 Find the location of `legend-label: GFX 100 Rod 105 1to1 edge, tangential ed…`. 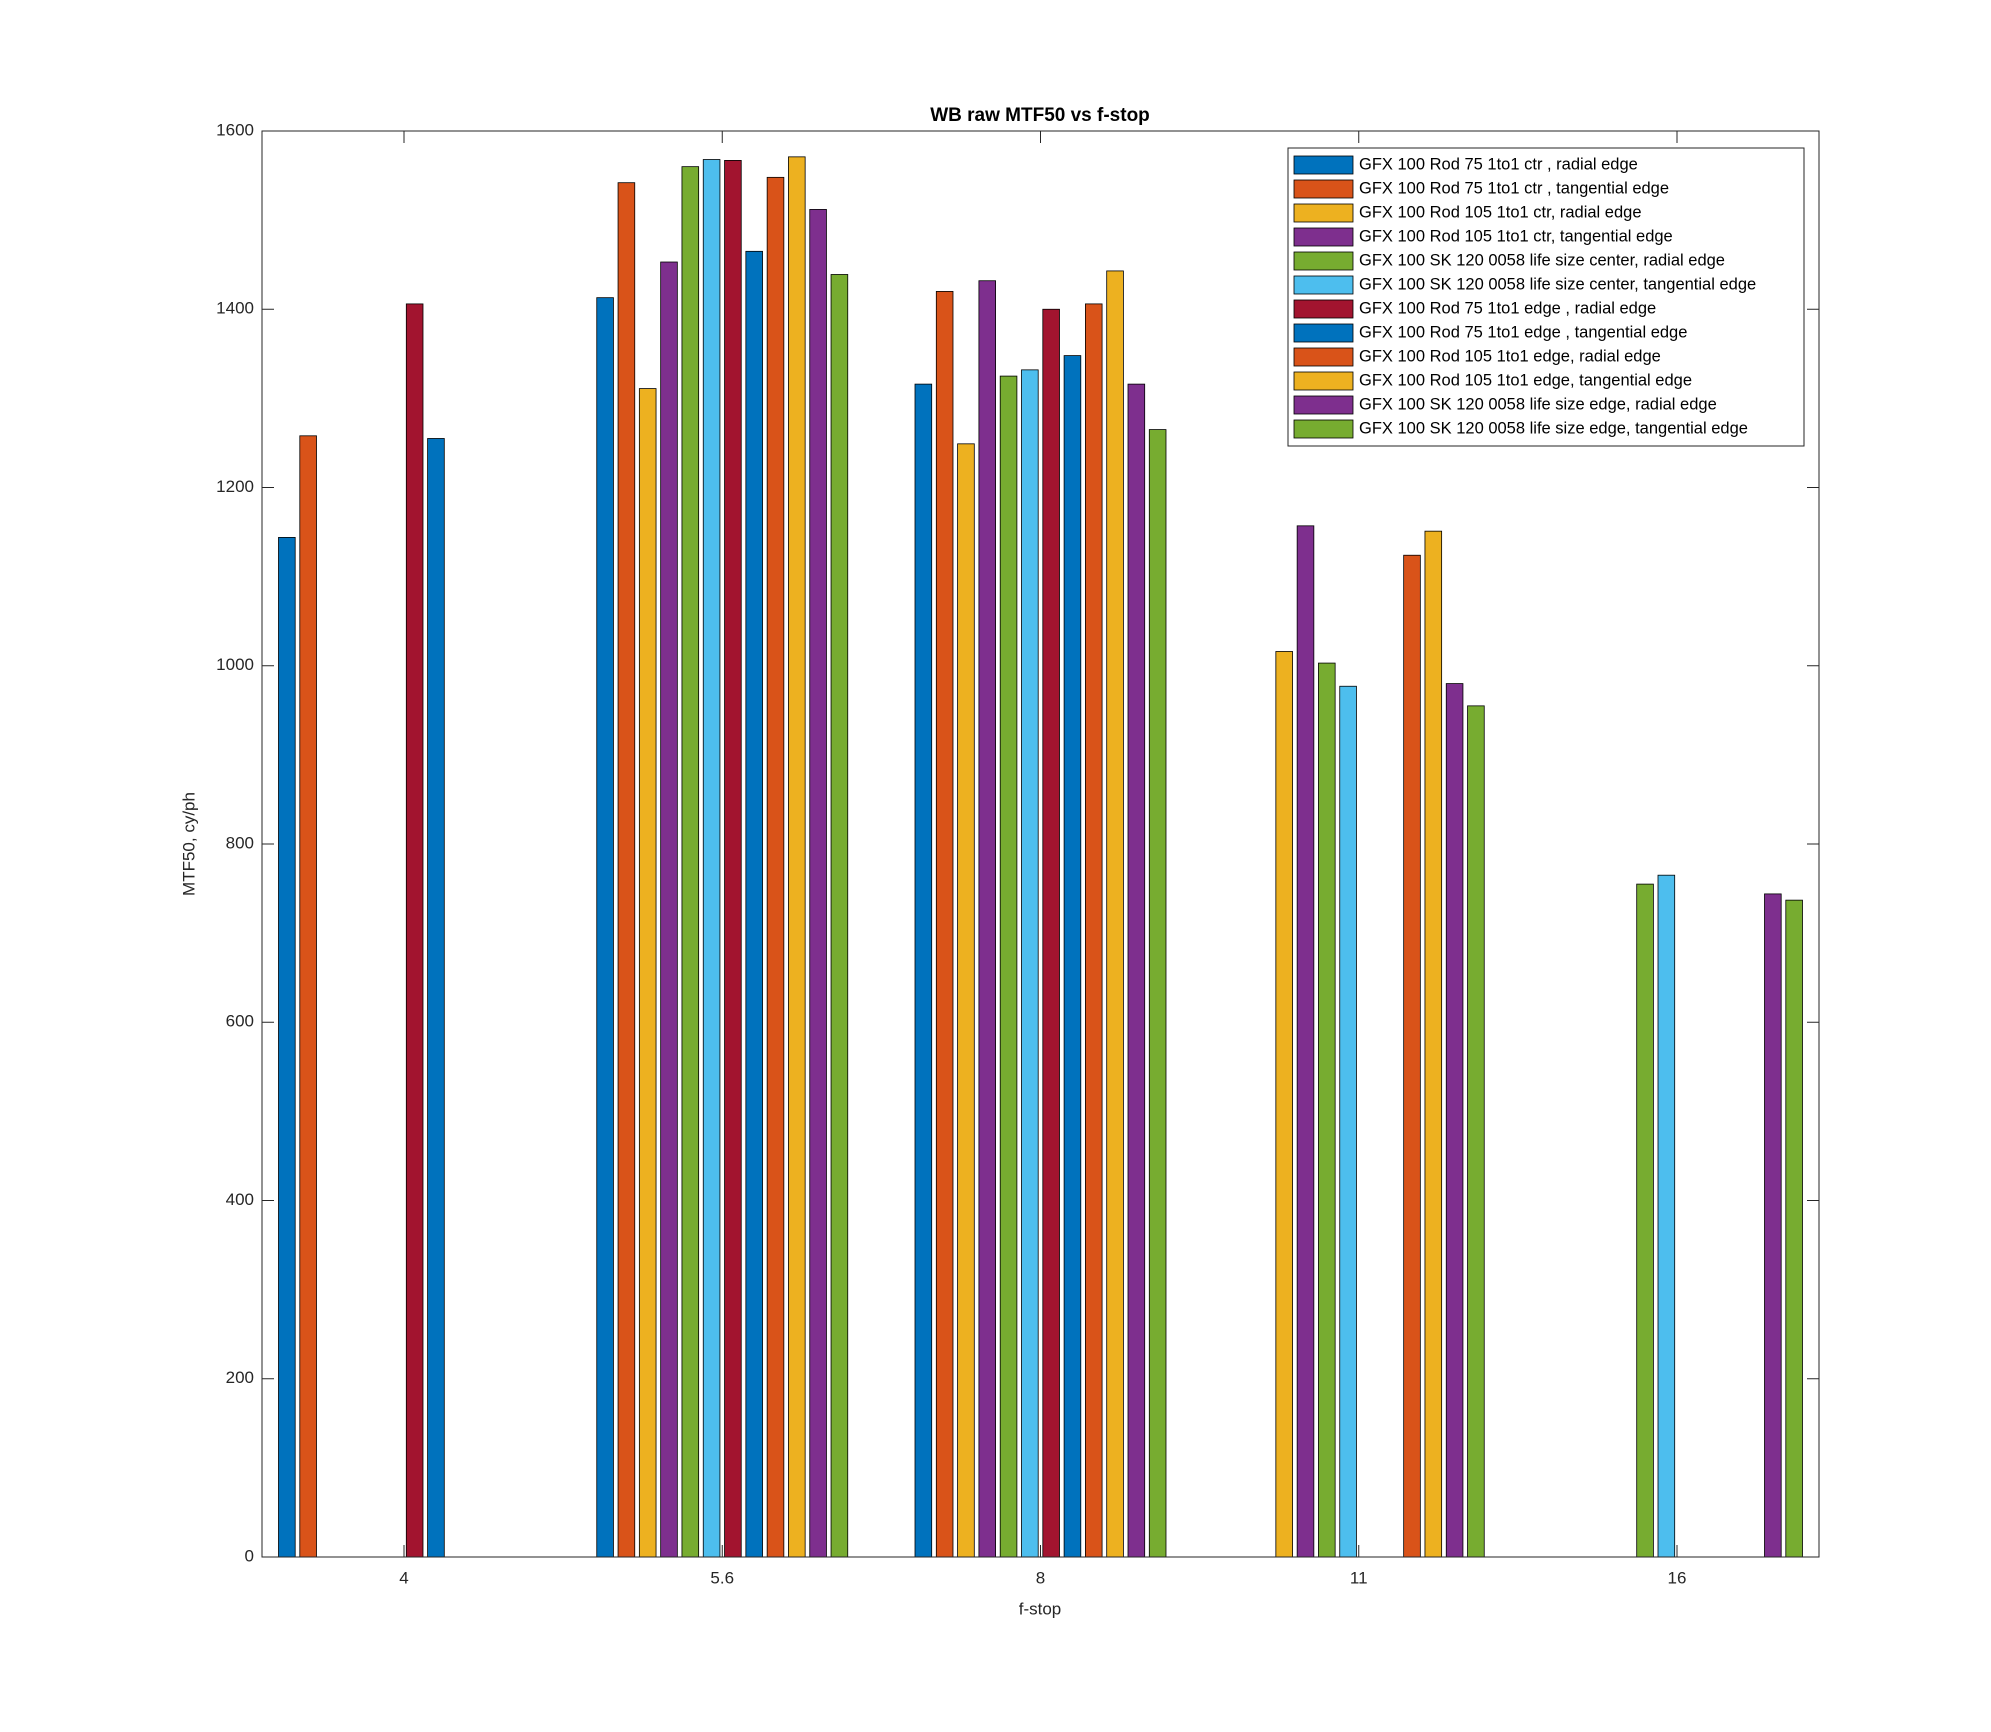

legend-label: GFX 100 Rod 105 1to1 edge, tangential ed… is located at coordinates (1525, 380).